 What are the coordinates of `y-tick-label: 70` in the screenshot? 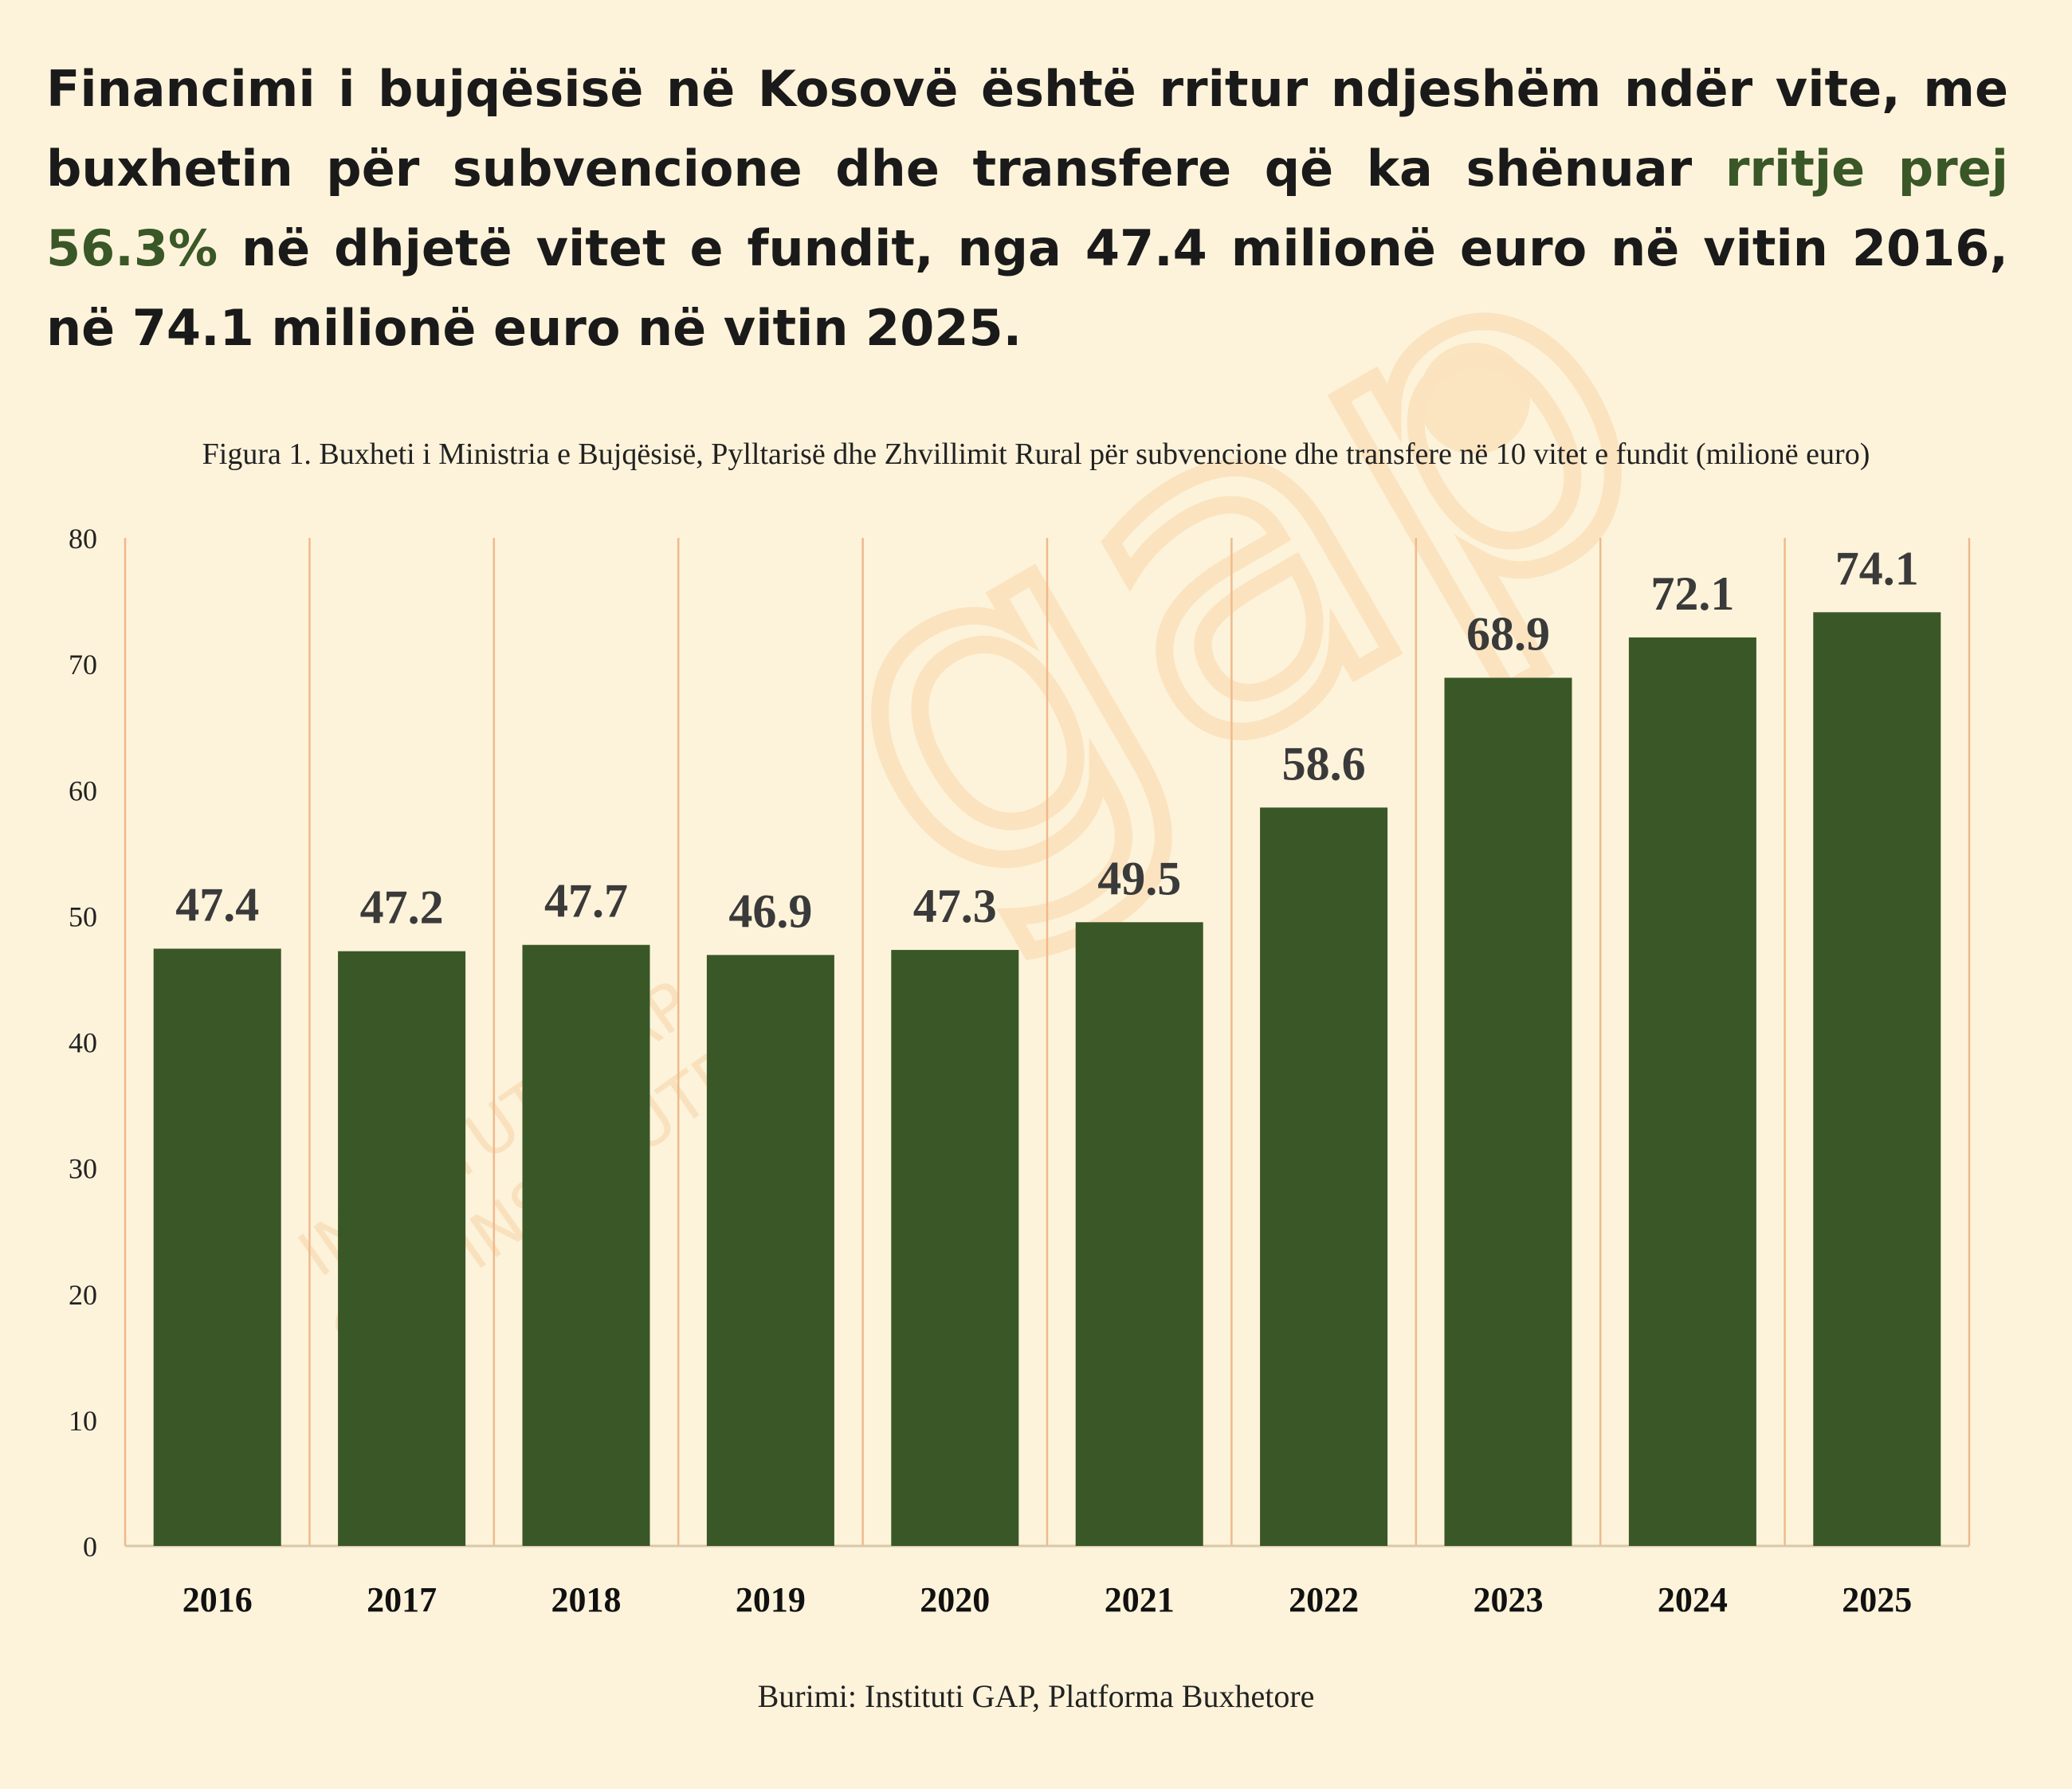 It's located at (83, 665).